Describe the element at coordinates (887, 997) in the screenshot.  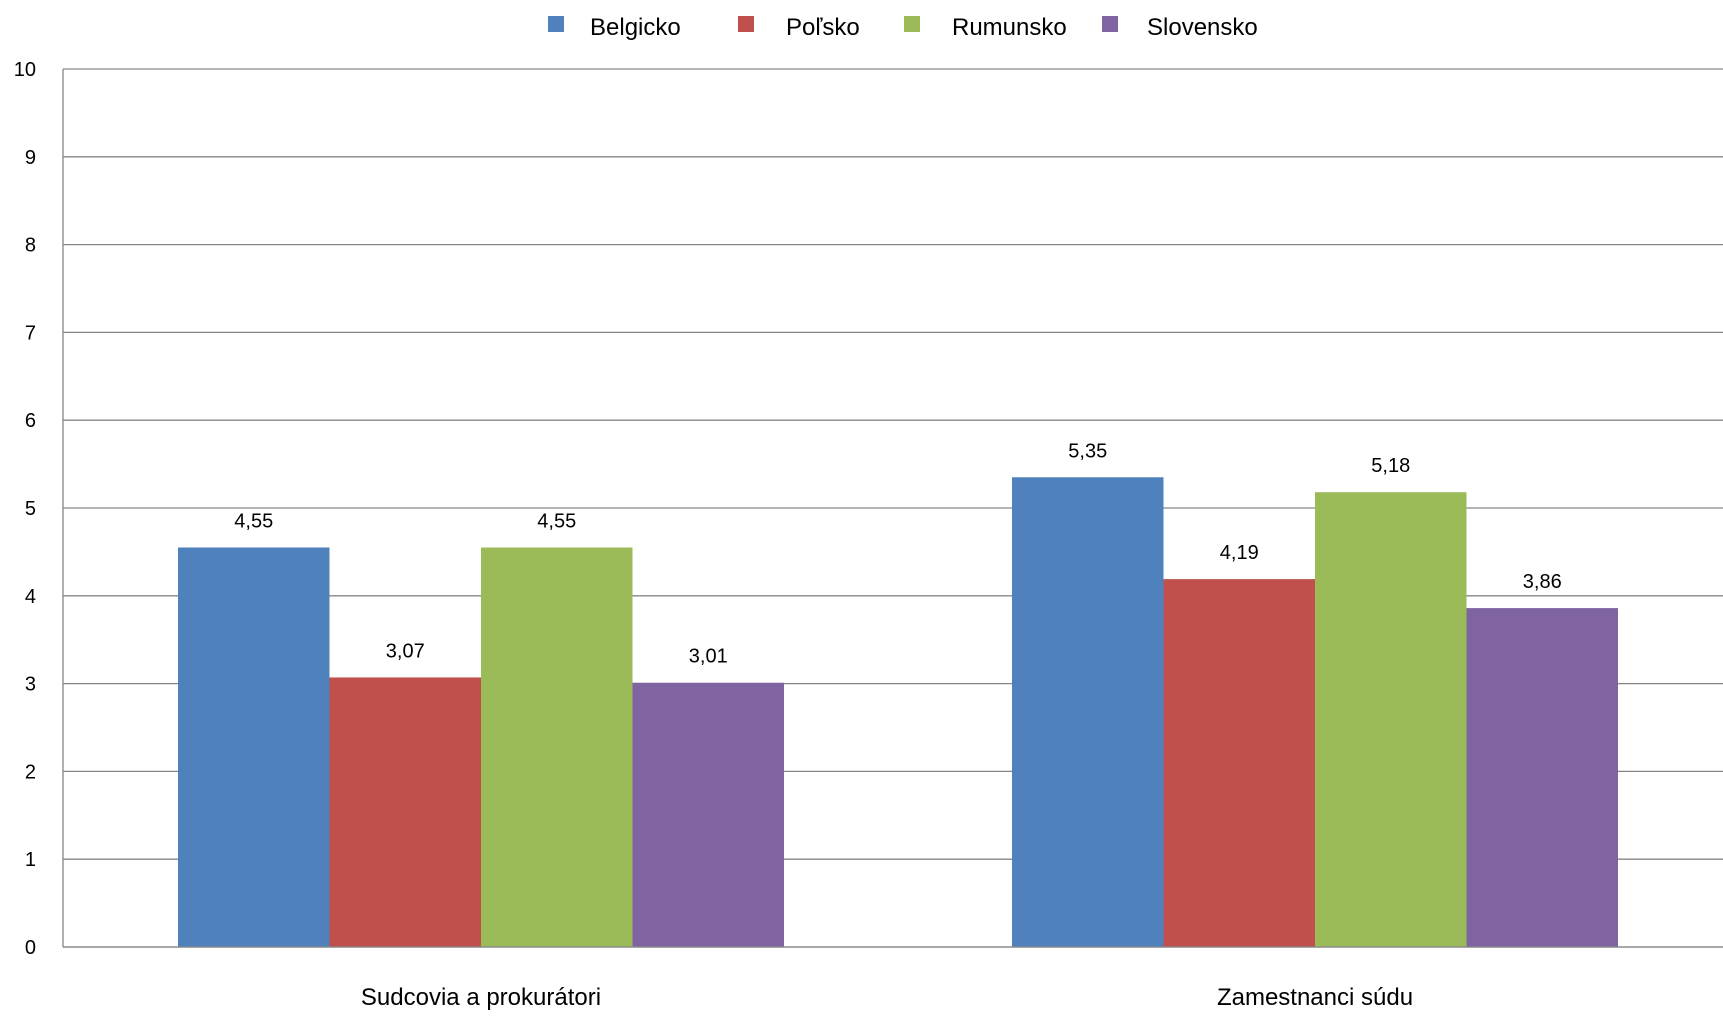
I see `x-axis-category-labels: Sudcovia a prokurátori Zamestnanci súdu` at that location.